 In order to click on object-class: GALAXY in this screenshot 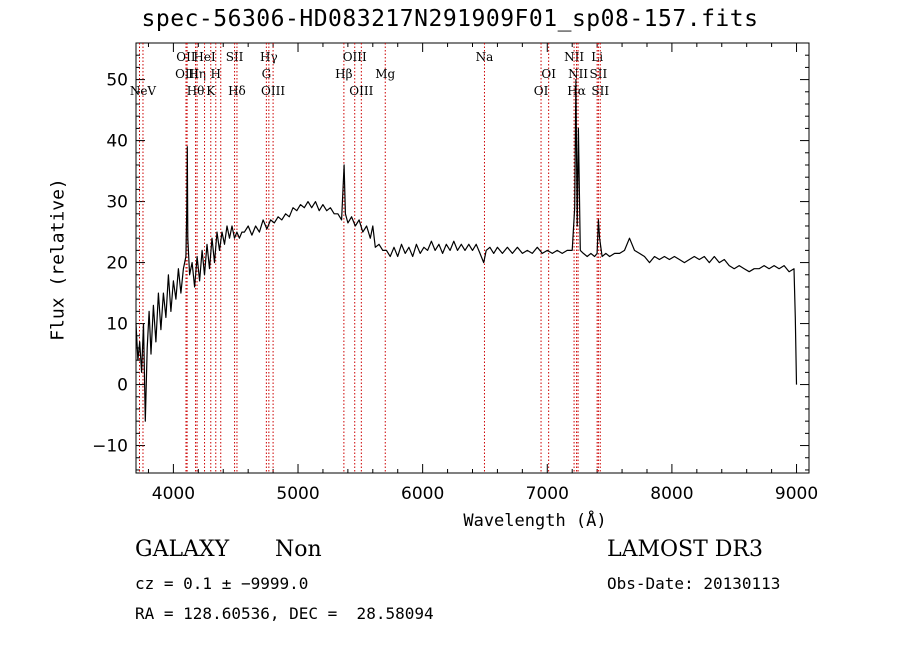, I will do `click(182, 549)`.